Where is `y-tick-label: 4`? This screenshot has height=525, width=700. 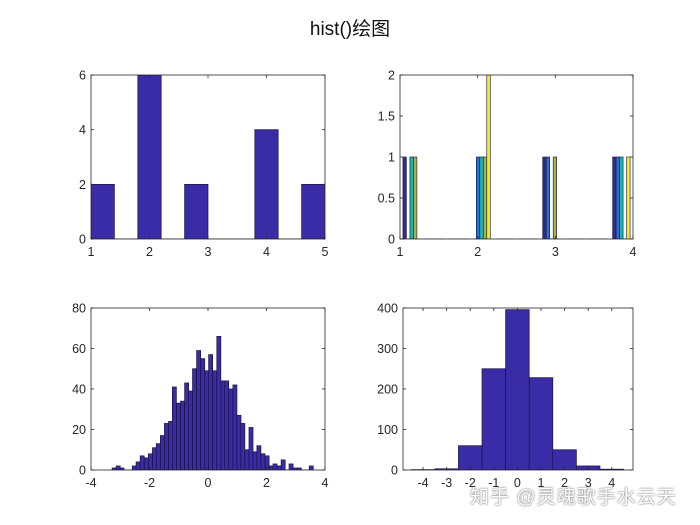
y-tick-label: 4 is located at coordinates (82, 130).